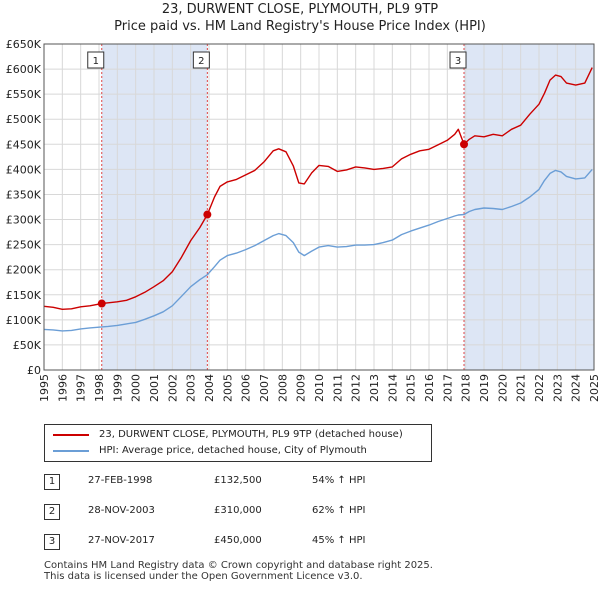  Describe the element at coordinates (594, 388) in the screenshot. I see `x-tick-label: 2025` at that location.